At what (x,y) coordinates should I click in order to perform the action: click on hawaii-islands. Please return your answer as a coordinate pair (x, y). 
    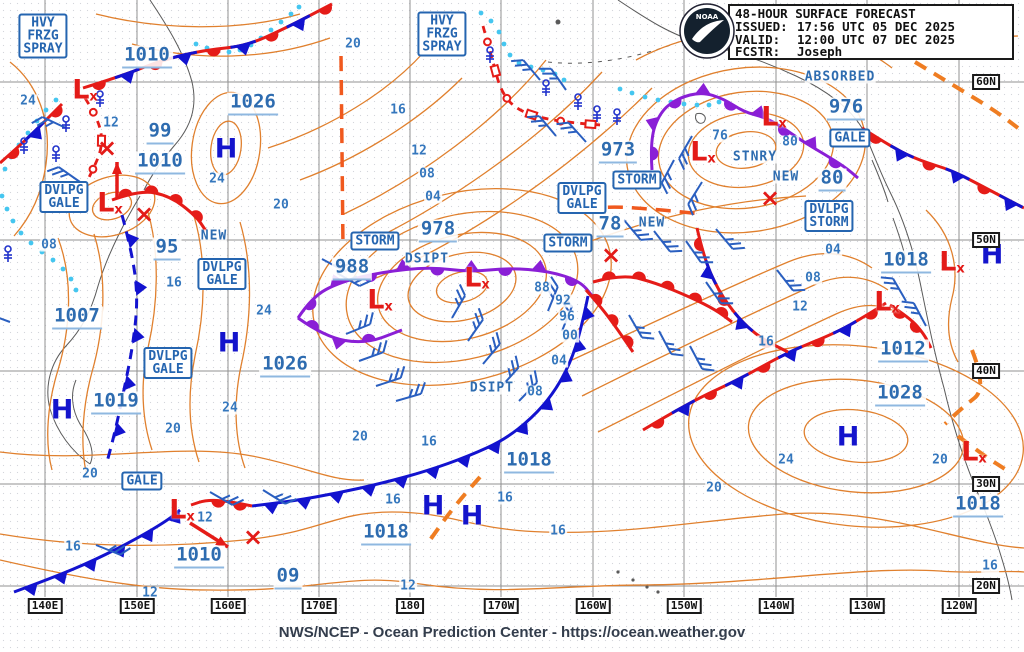
    Looking at the image, I should click on (638, 582).